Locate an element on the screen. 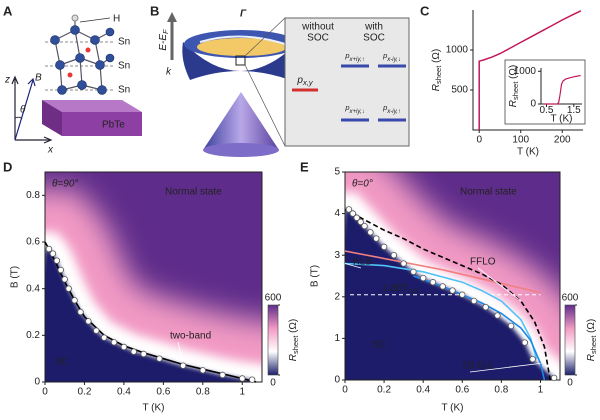 The width and height of the screenshot is (600, 420). axis-label: x is located at coordinates (50, 150).